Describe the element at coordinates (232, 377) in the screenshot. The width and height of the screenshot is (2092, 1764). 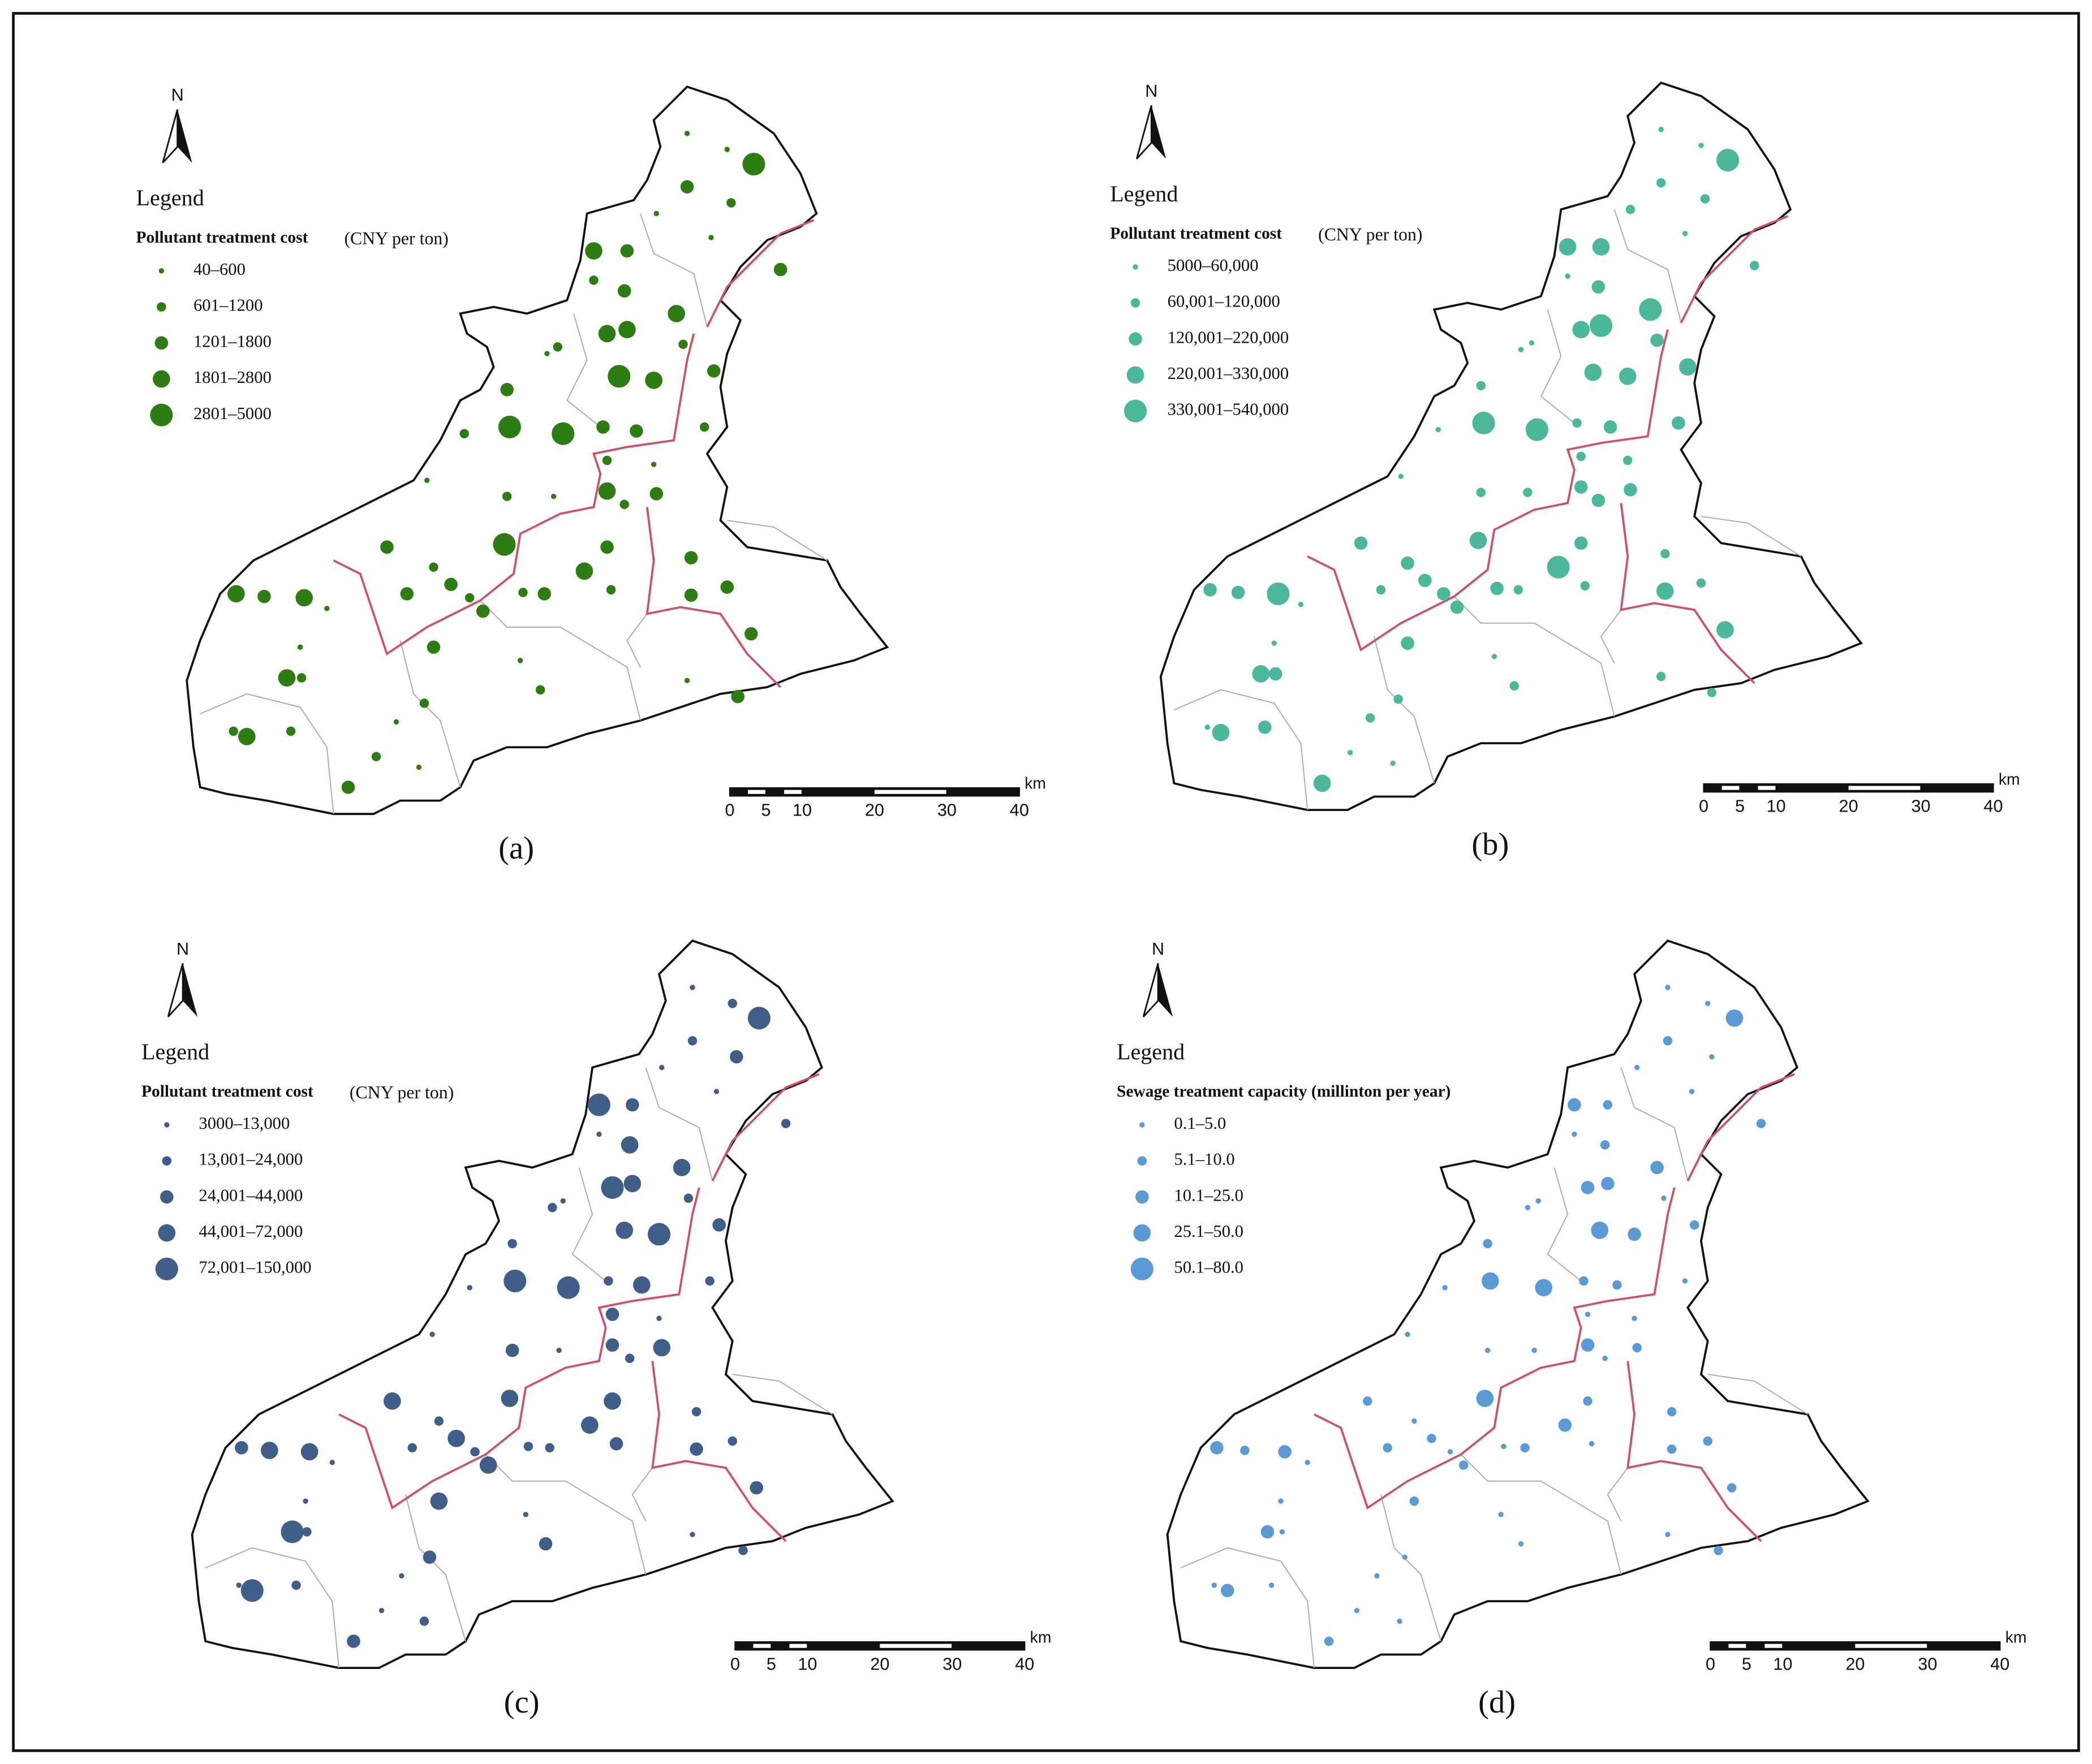
I see `legend-class: 1801–2800` at that location.